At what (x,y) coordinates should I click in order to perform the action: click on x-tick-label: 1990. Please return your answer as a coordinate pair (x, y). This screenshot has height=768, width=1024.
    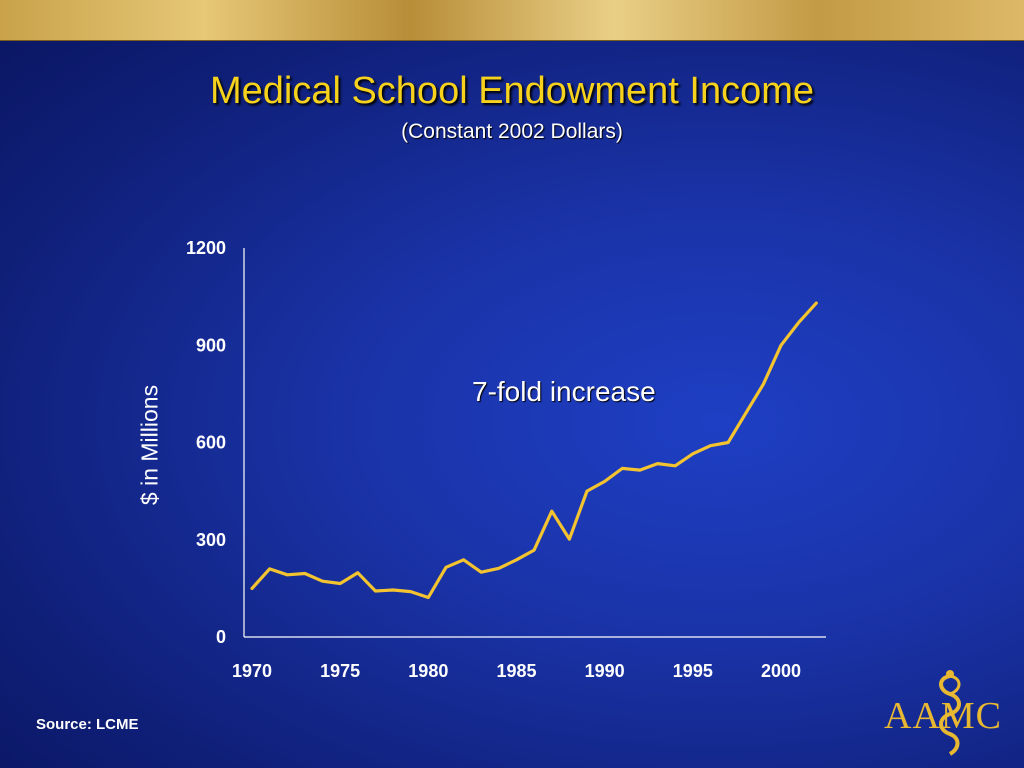
    Looking at the image, I should click on (605, 671).